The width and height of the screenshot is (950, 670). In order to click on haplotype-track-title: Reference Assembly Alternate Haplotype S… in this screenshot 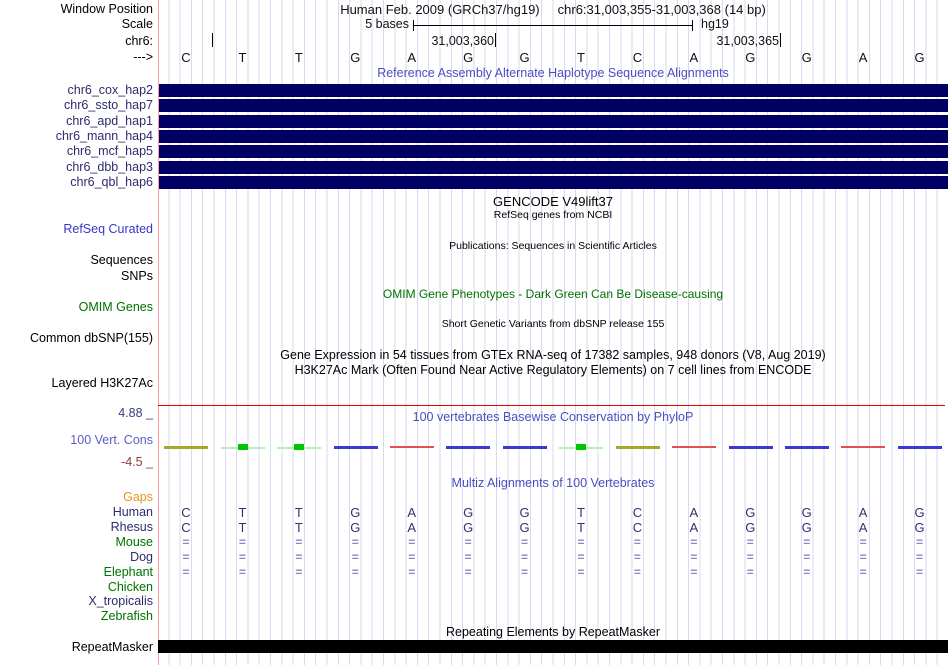, I will do `click(553, 73)`.